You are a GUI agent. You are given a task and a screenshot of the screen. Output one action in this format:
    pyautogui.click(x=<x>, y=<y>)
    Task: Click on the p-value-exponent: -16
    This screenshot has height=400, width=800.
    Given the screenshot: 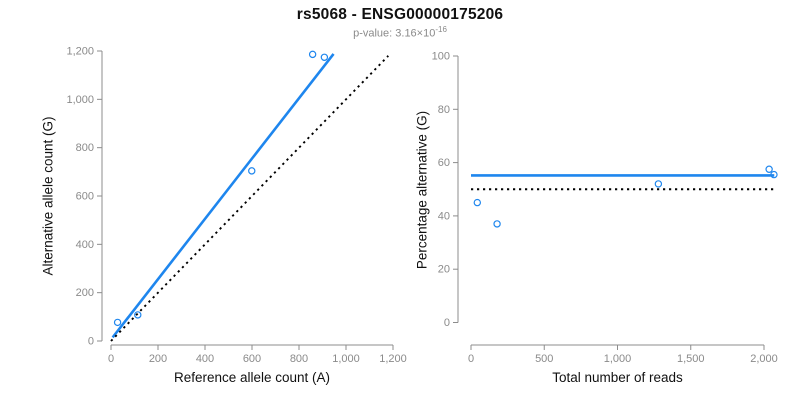 What is the action you would take?
    pyautogui.click(x=441, y=29)
    